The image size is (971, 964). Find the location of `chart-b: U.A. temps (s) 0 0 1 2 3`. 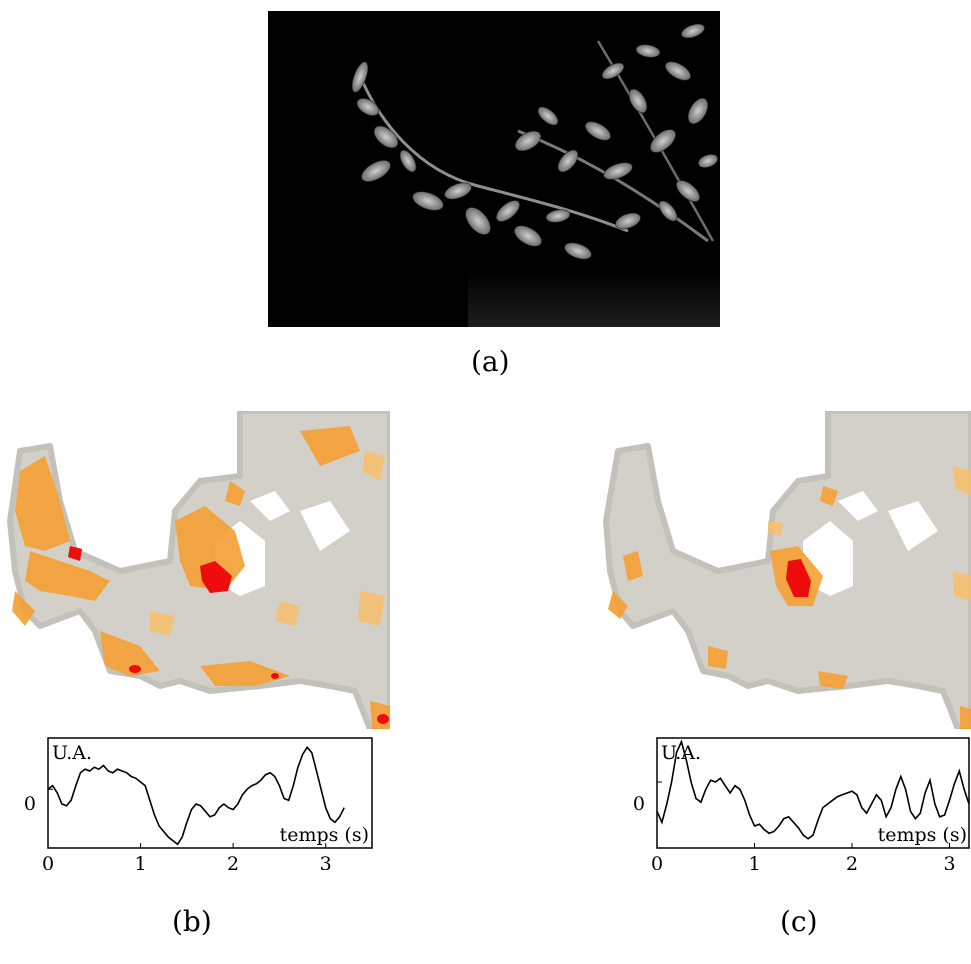

chart-b: U.A. temps (s) 0 0 1 2 3 is located at coordinates (200, 802).